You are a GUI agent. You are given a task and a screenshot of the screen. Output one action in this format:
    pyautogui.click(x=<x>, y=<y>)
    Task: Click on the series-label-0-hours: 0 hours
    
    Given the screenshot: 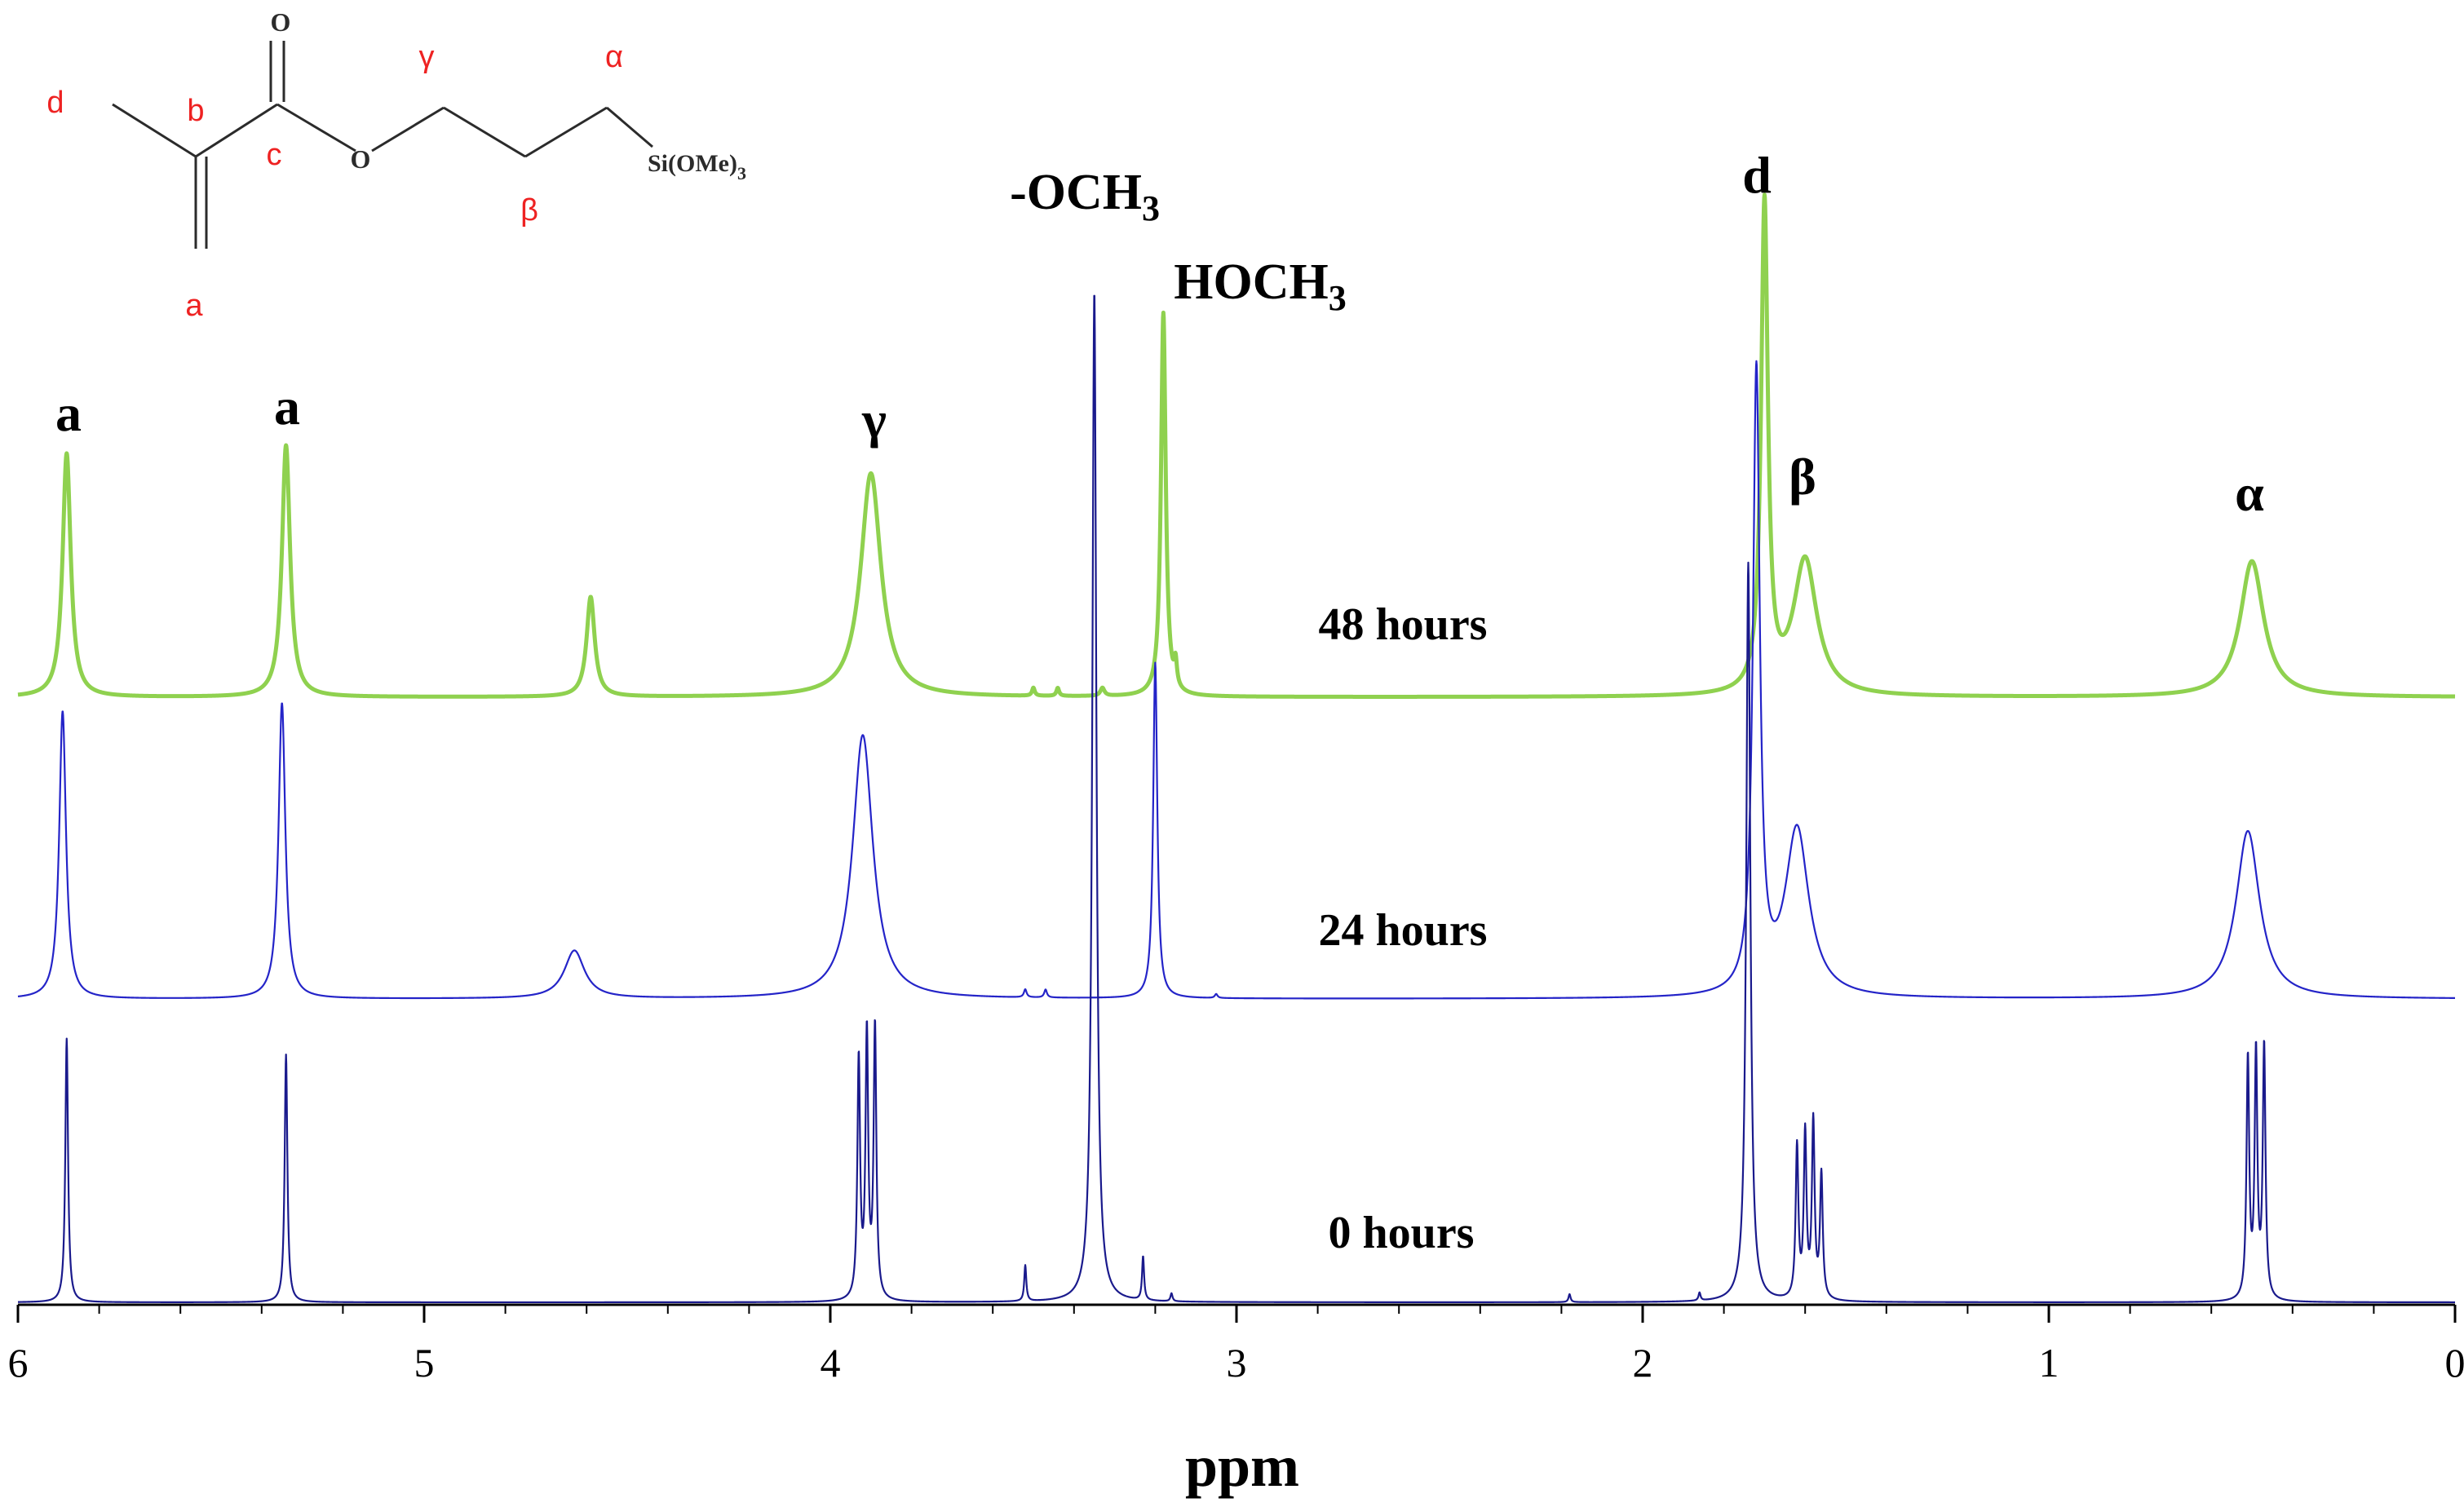 What is the action you would take?
    pyautogui.click(x=1402, y=1233)
    